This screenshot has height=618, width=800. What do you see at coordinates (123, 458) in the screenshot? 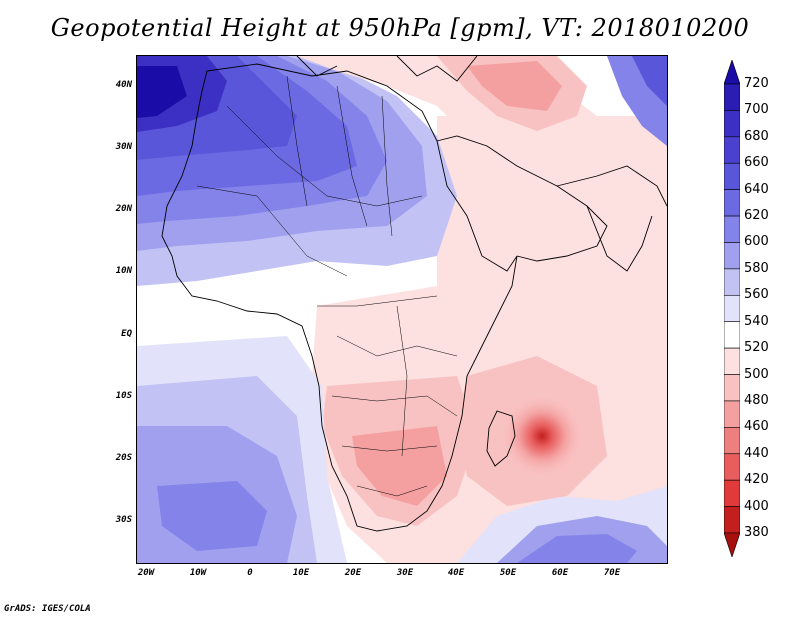
I see `lat-label-20s: 20S` at bounding box center [123, 458].